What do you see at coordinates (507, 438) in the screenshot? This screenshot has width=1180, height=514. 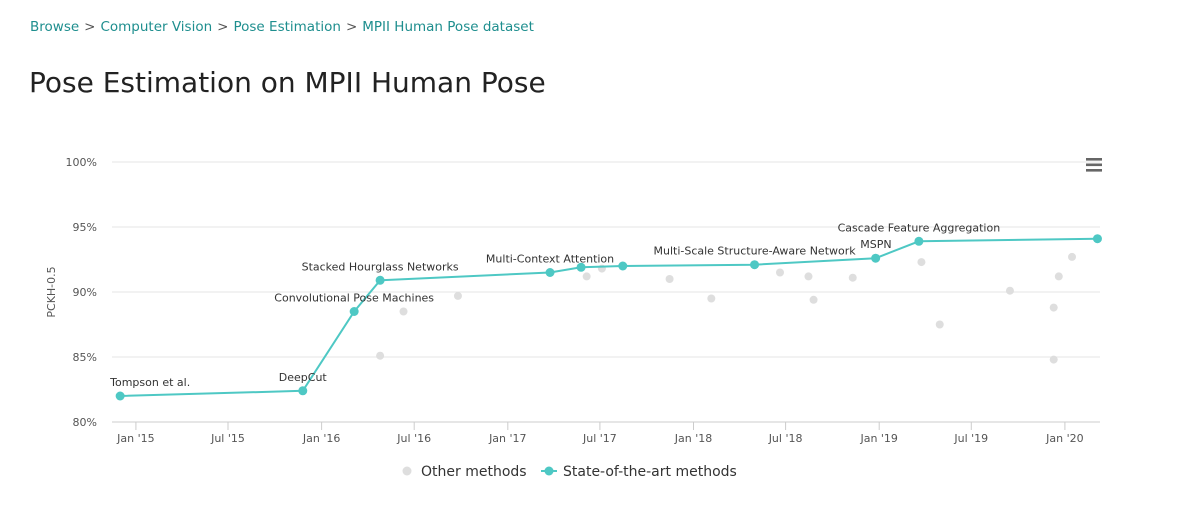 I see `x-tick-label: Jan '17` at bounding box center [507, 438].